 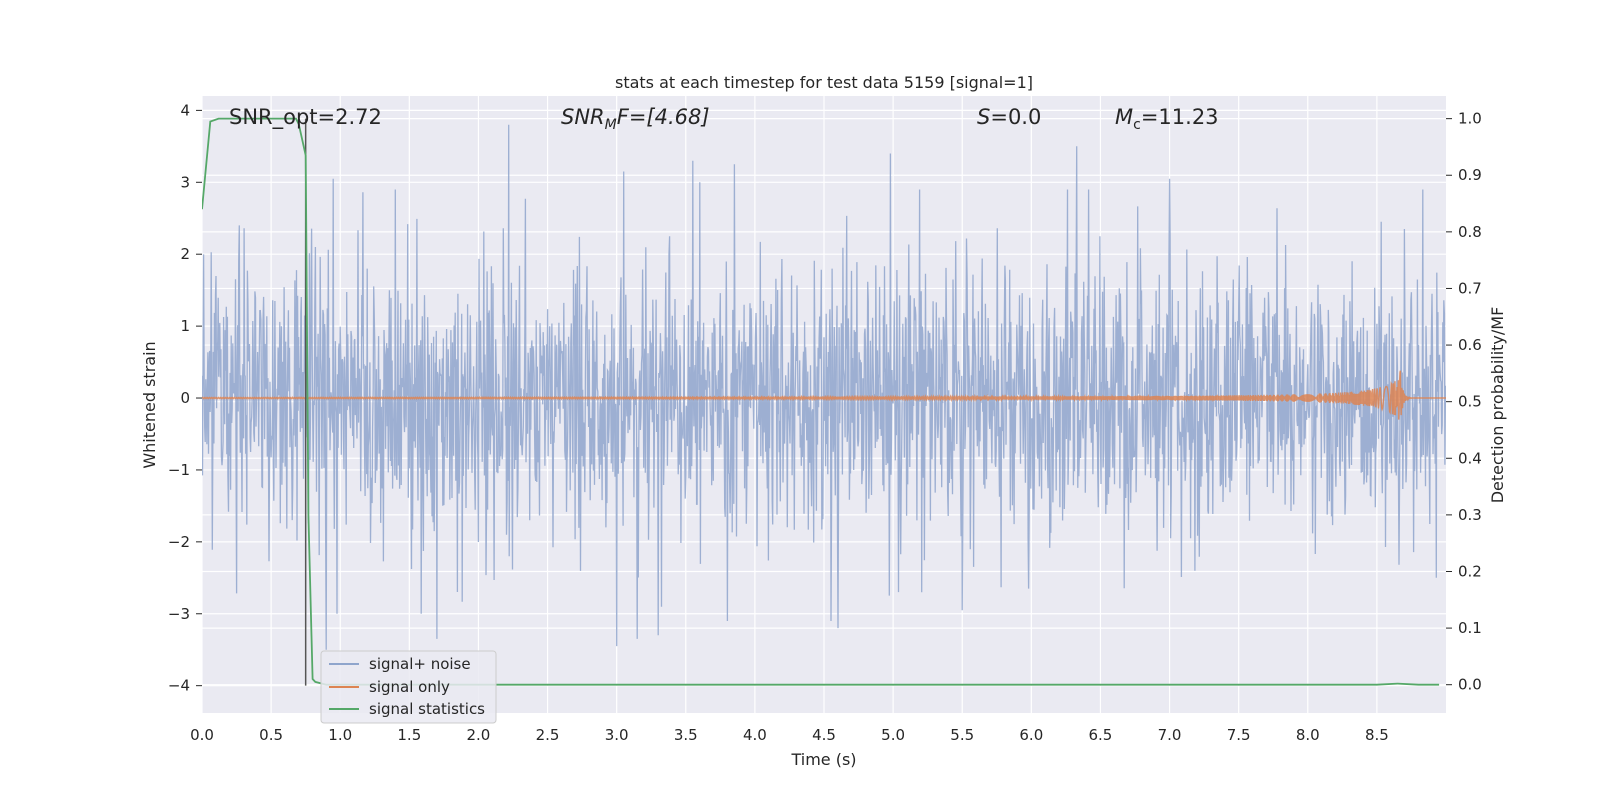 I want to click on y-left-tick-label: −3, so click(x=179, y=614).